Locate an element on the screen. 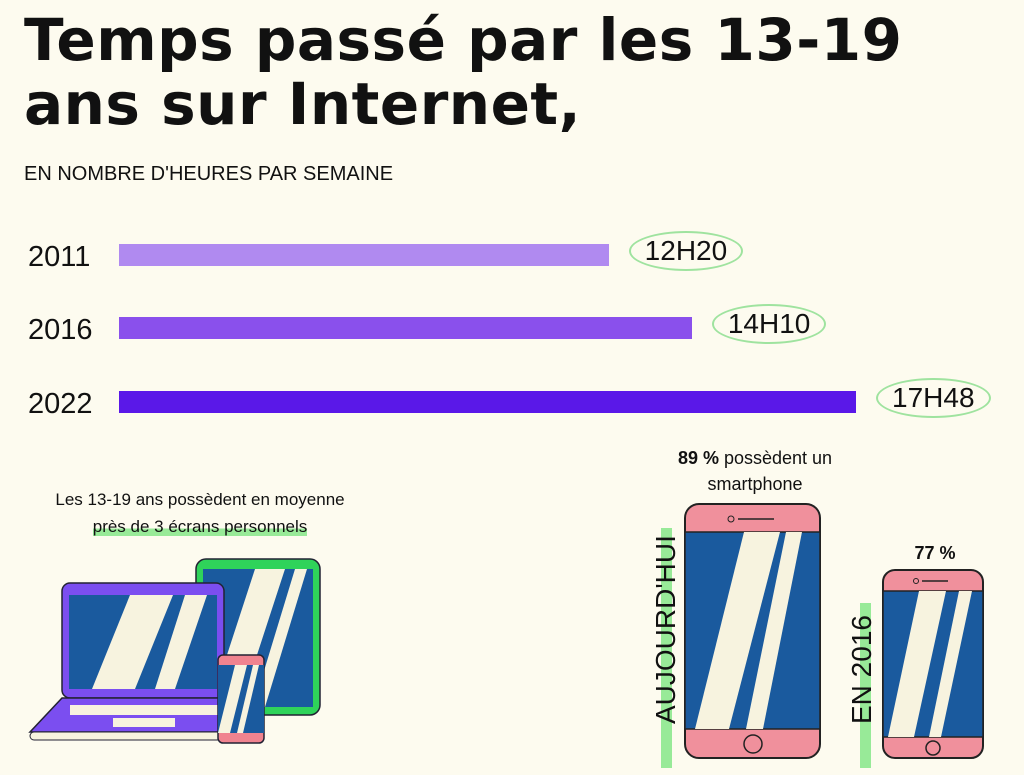 Image resolution: width=1024 pixels, height=775 pixels. phone-small-icon is located at coordinates (241, 699).